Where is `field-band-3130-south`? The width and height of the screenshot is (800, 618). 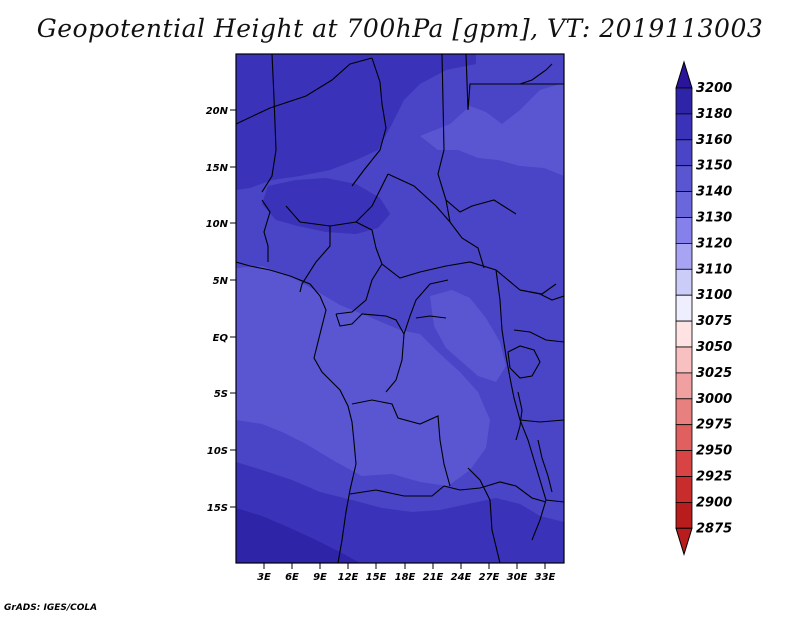
field-band-3130-south is located at coordinates (363, 376).